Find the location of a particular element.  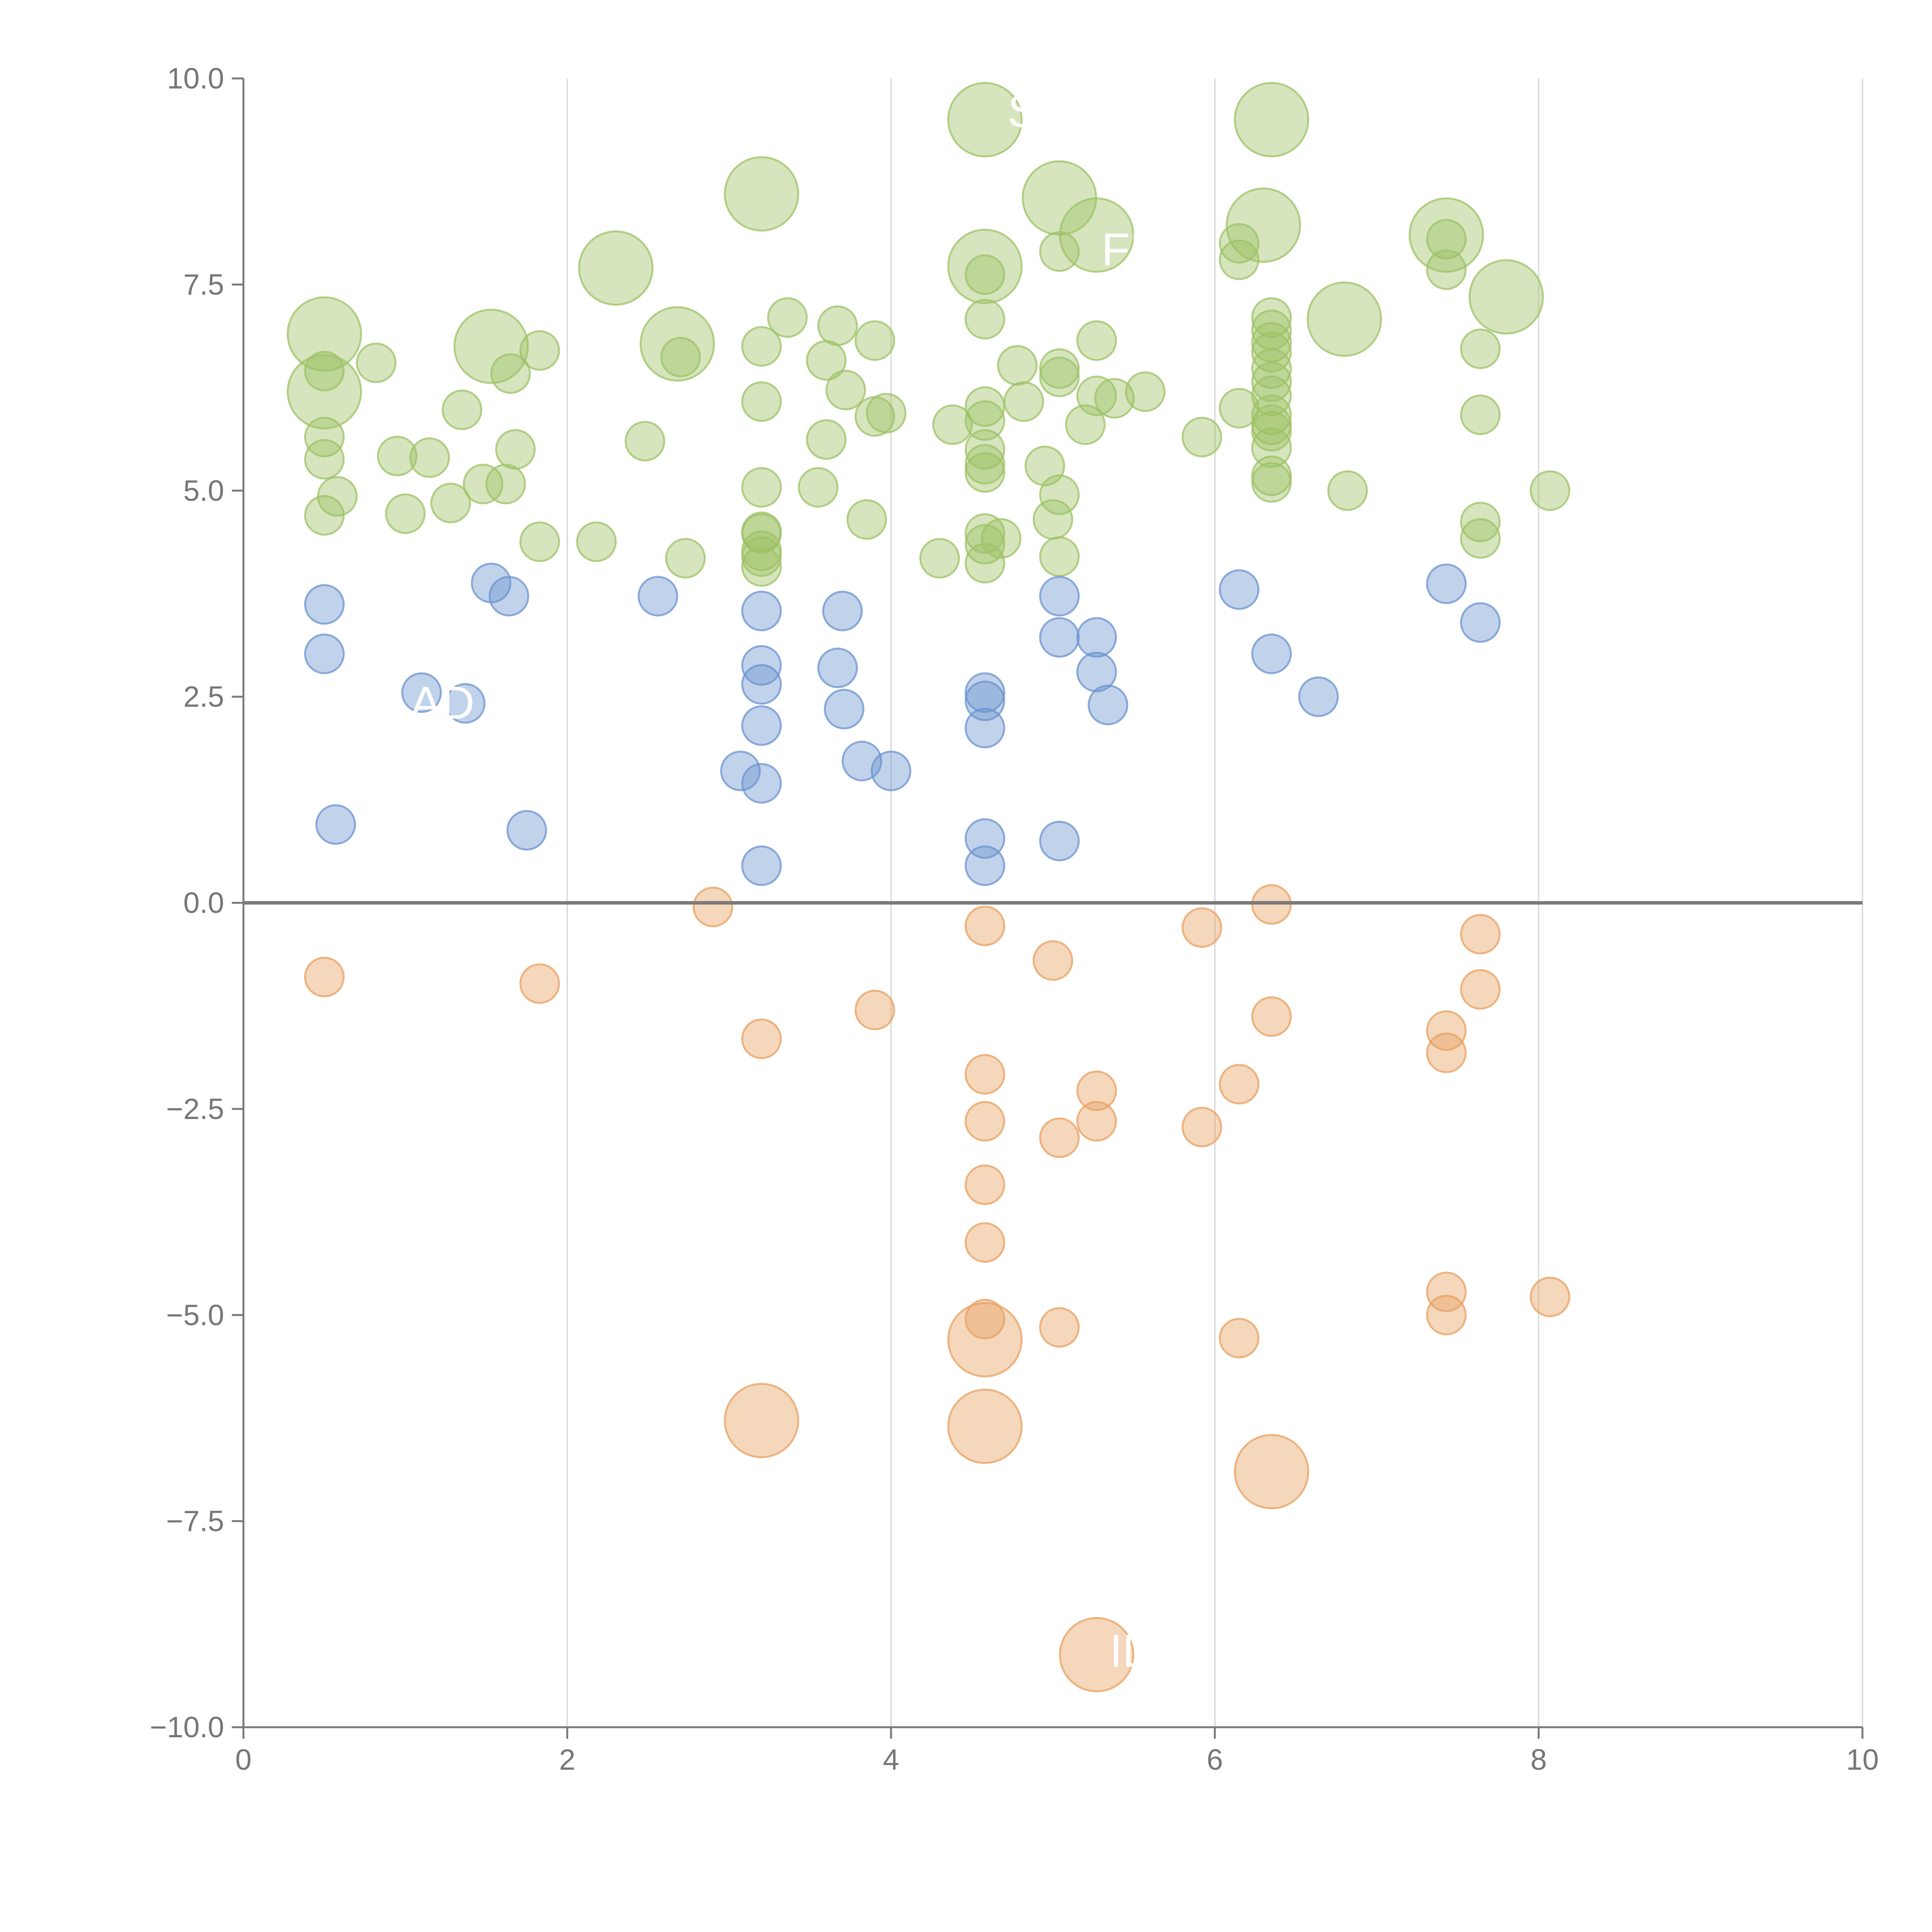

x-tick-label: 8 is located at coordinates (1539, 1759).